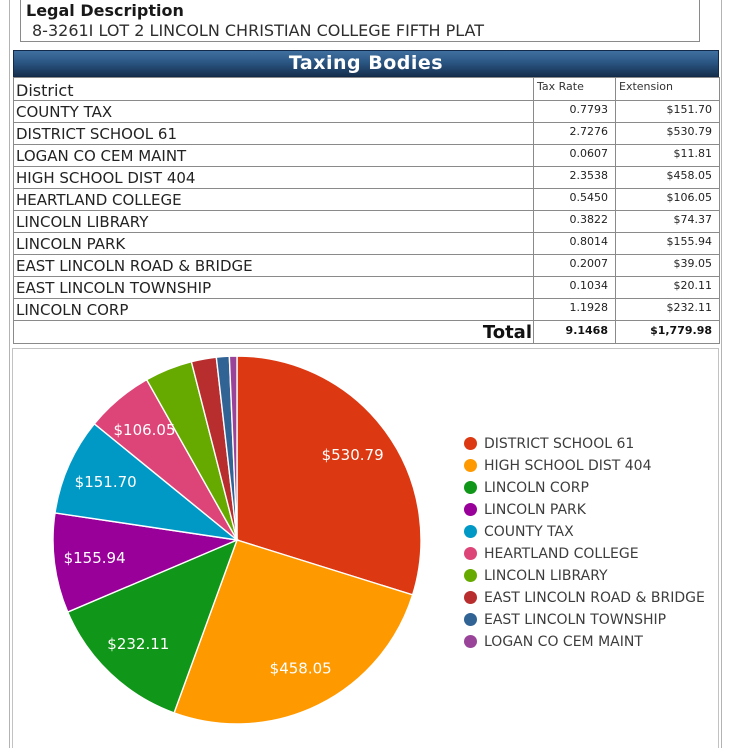 This screenshot has height=748, width=730. What do you see at coordinates (273, 309) in the screenshot?
I see `district-cell: LINCOLN CORP` at bounding box center [273, 309].